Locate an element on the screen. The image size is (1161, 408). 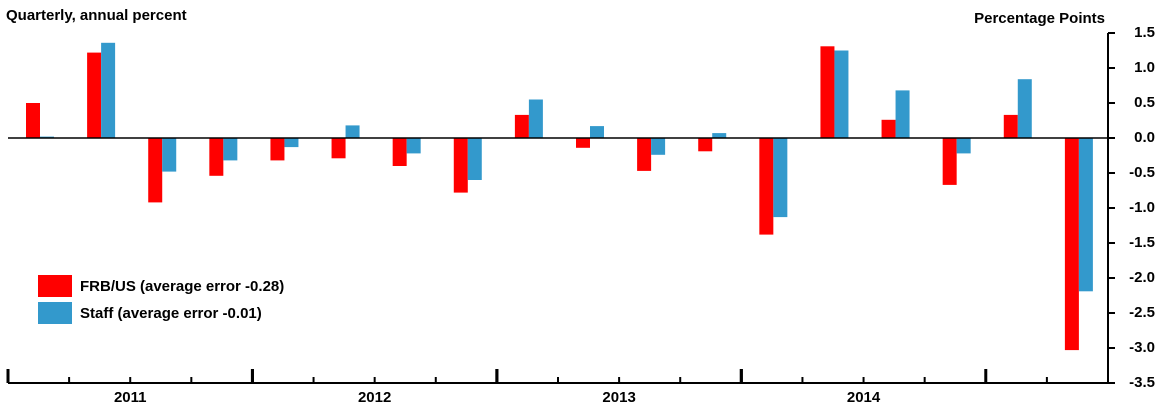
x-group-label: 2012 is located at coordinates (374, 397).